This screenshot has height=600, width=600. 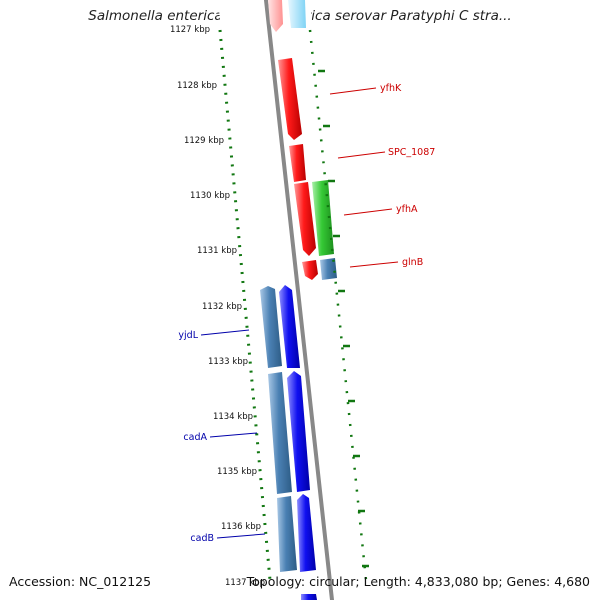 I want to click on right-dotted-ruler, so click(x=338, y=305).